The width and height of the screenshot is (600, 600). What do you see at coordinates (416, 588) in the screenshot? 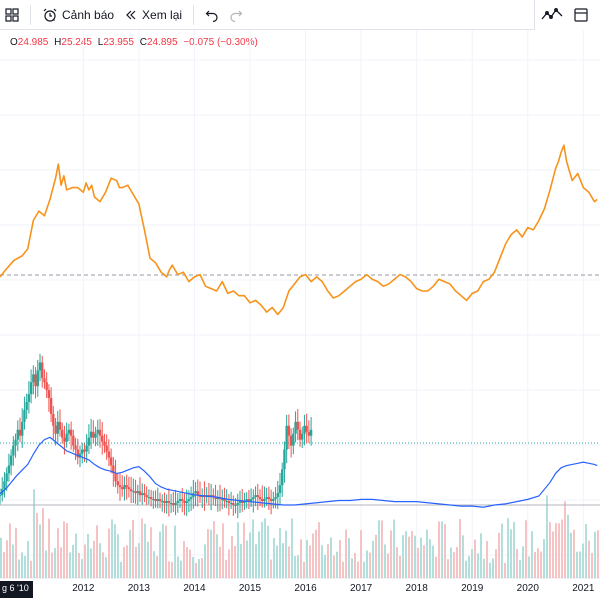
I see `x-tick-label: 2018` at bounding box center [416, 588].